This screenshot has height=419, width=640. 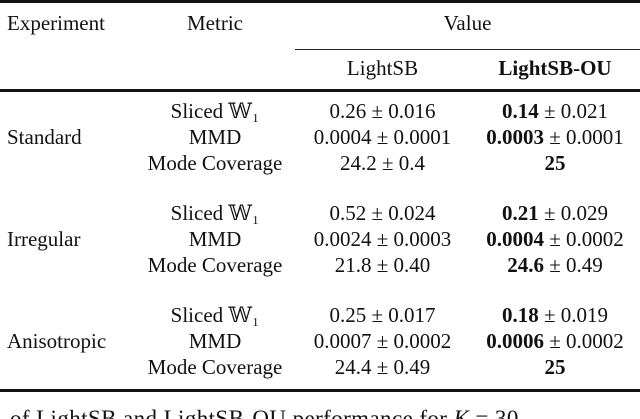 I want to click on lightsb-value: 24.2 ± 0.4, so click(x=382, y=163).